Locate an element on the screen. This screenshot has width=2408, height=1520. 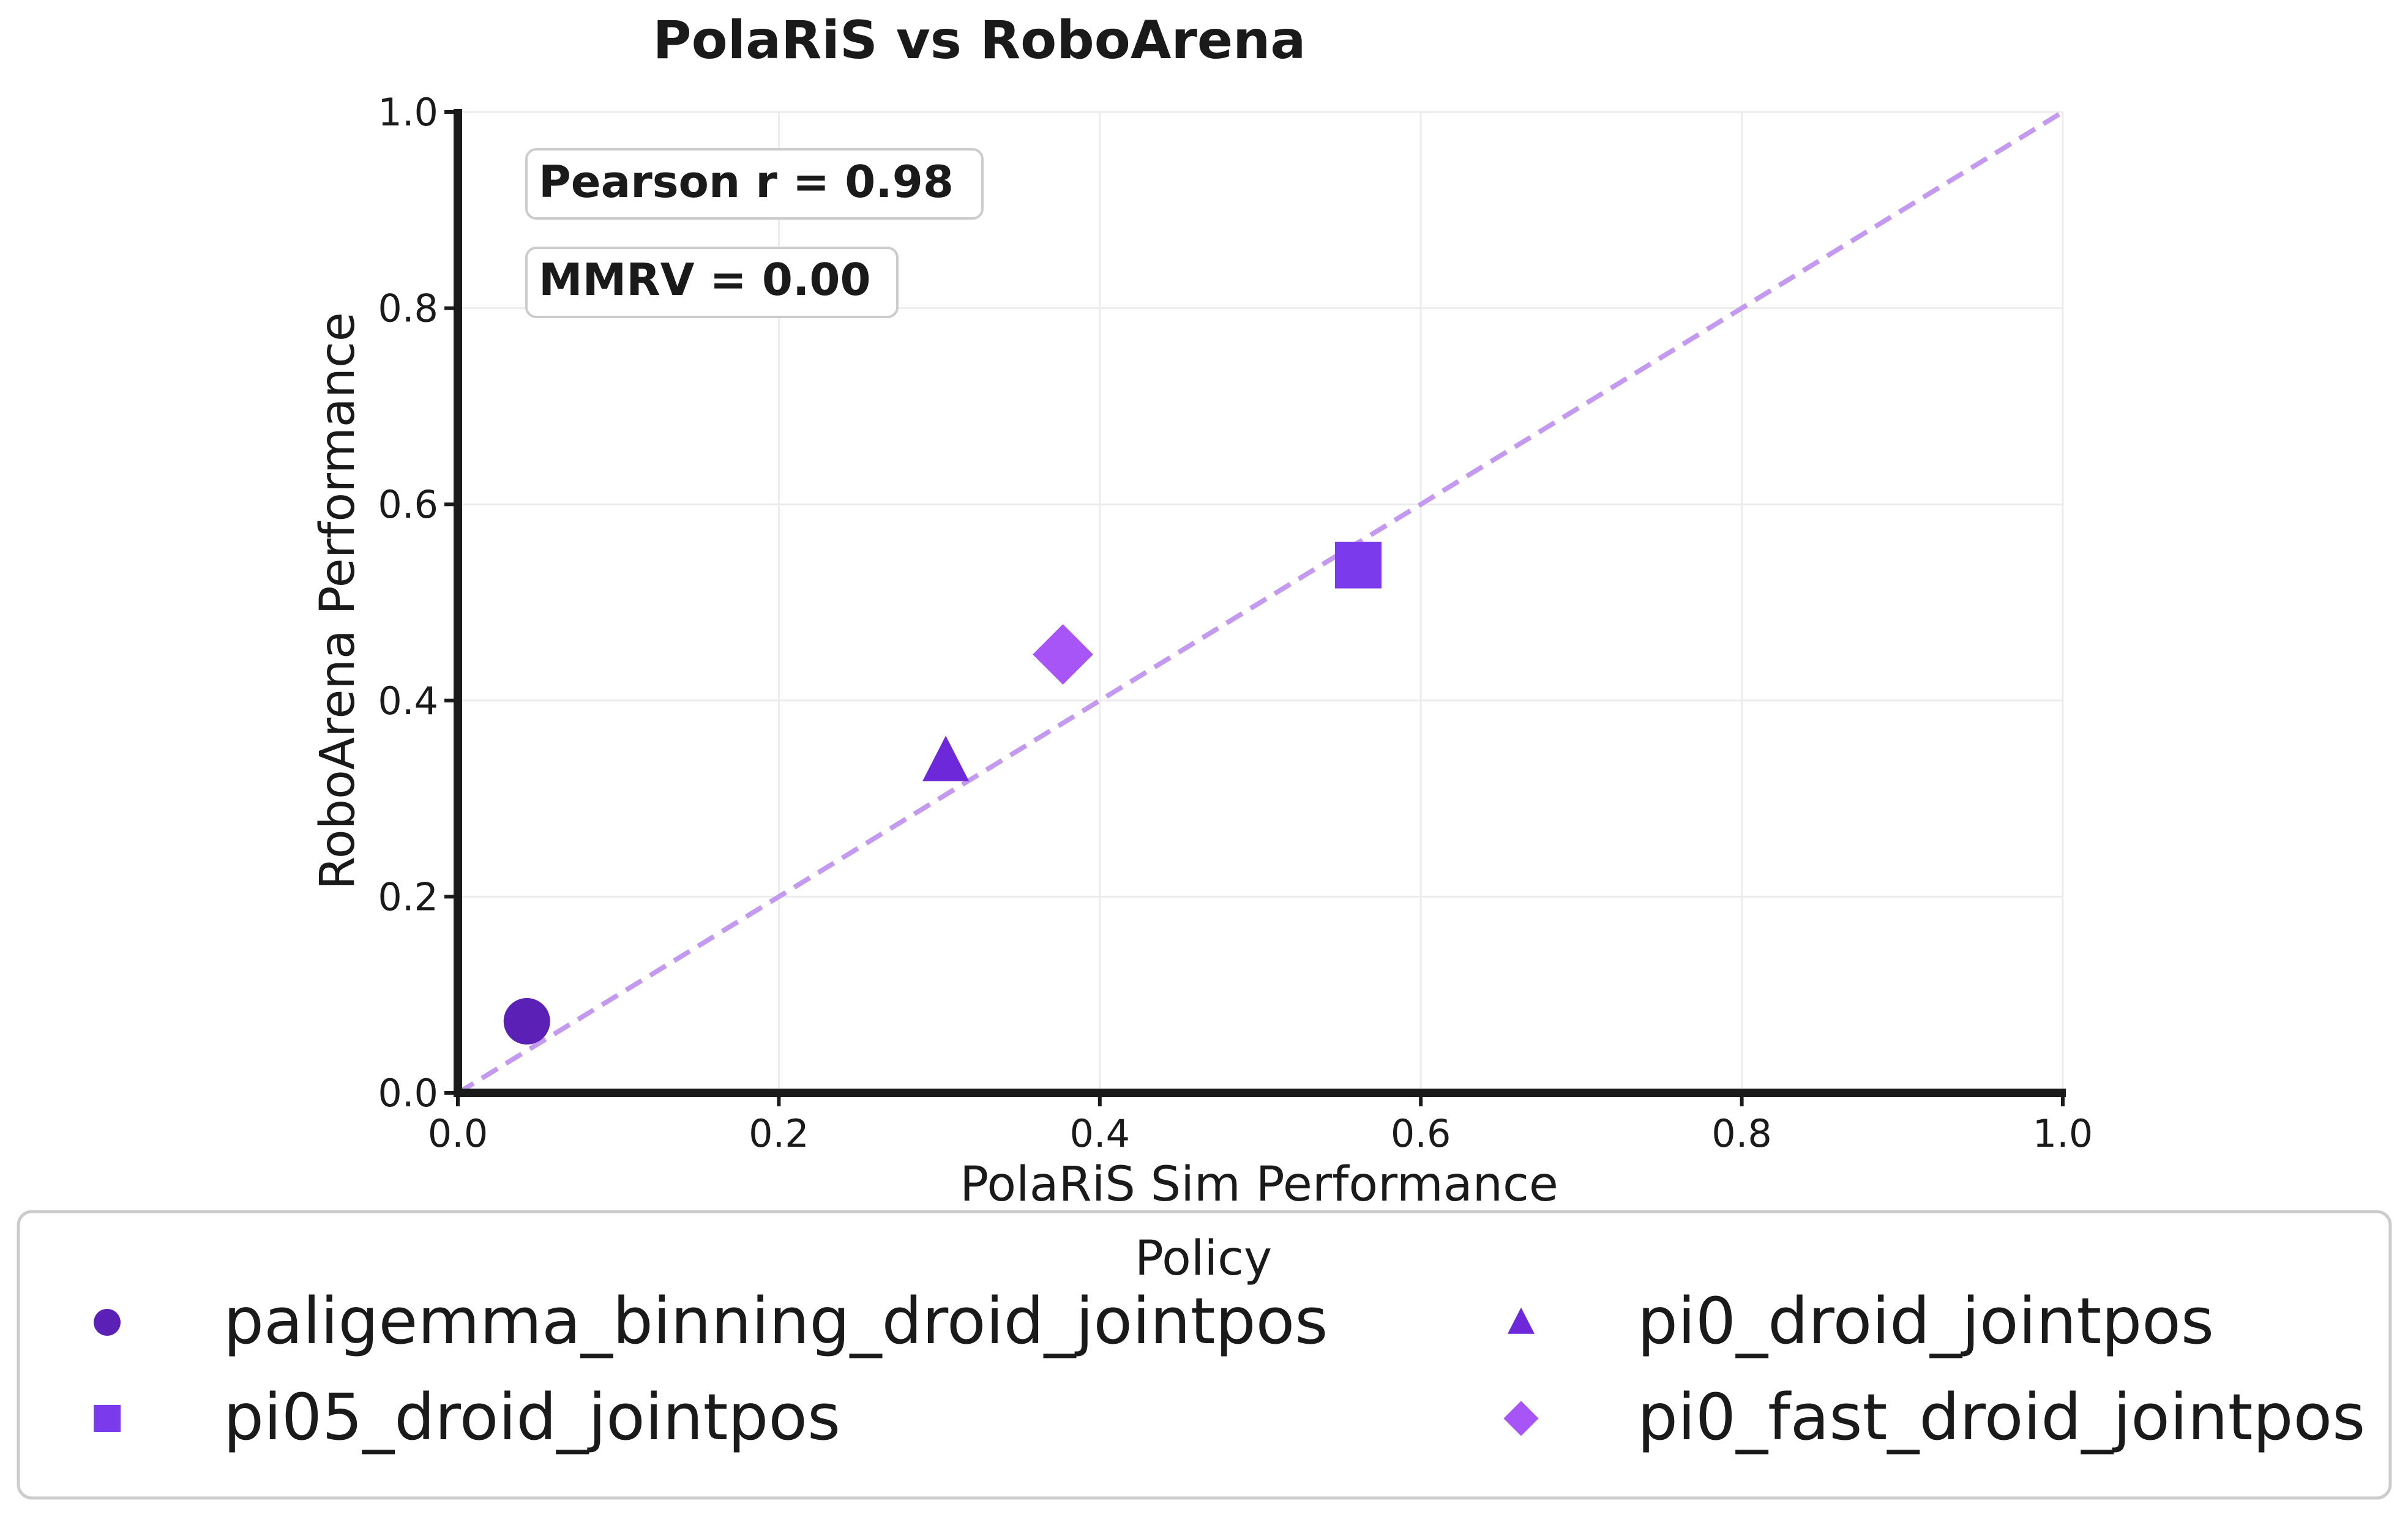
pearson-text: Pearson r = 0.98 is located at coordinates (747, 182).